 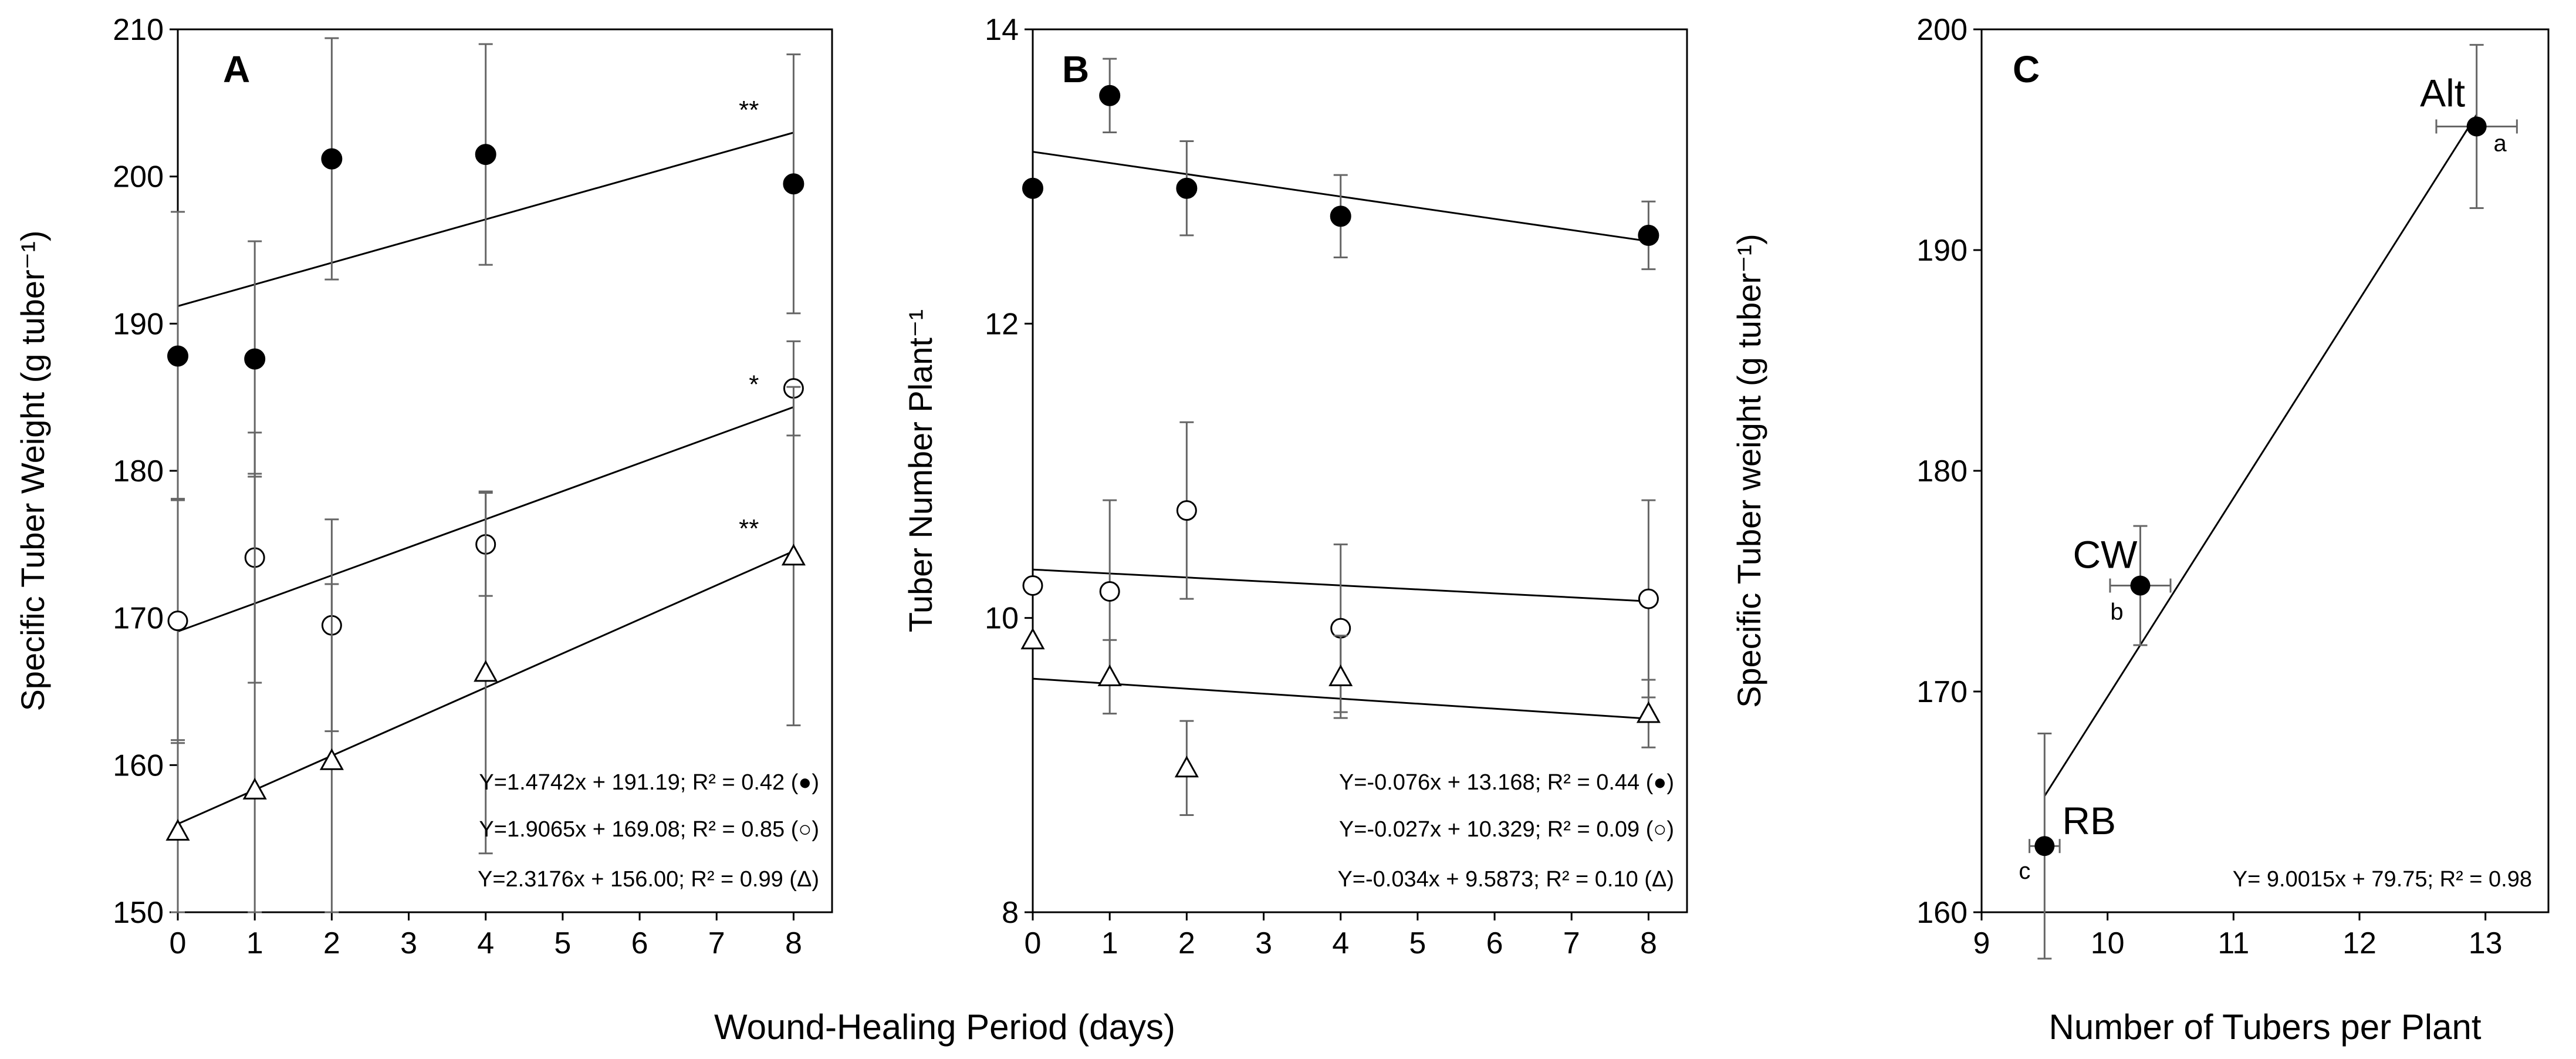 What do you see at coordinates (1942, 251) in the screenshot?
I see `panel-c-ytick-label: 190` at bounding box center [1942, 251].